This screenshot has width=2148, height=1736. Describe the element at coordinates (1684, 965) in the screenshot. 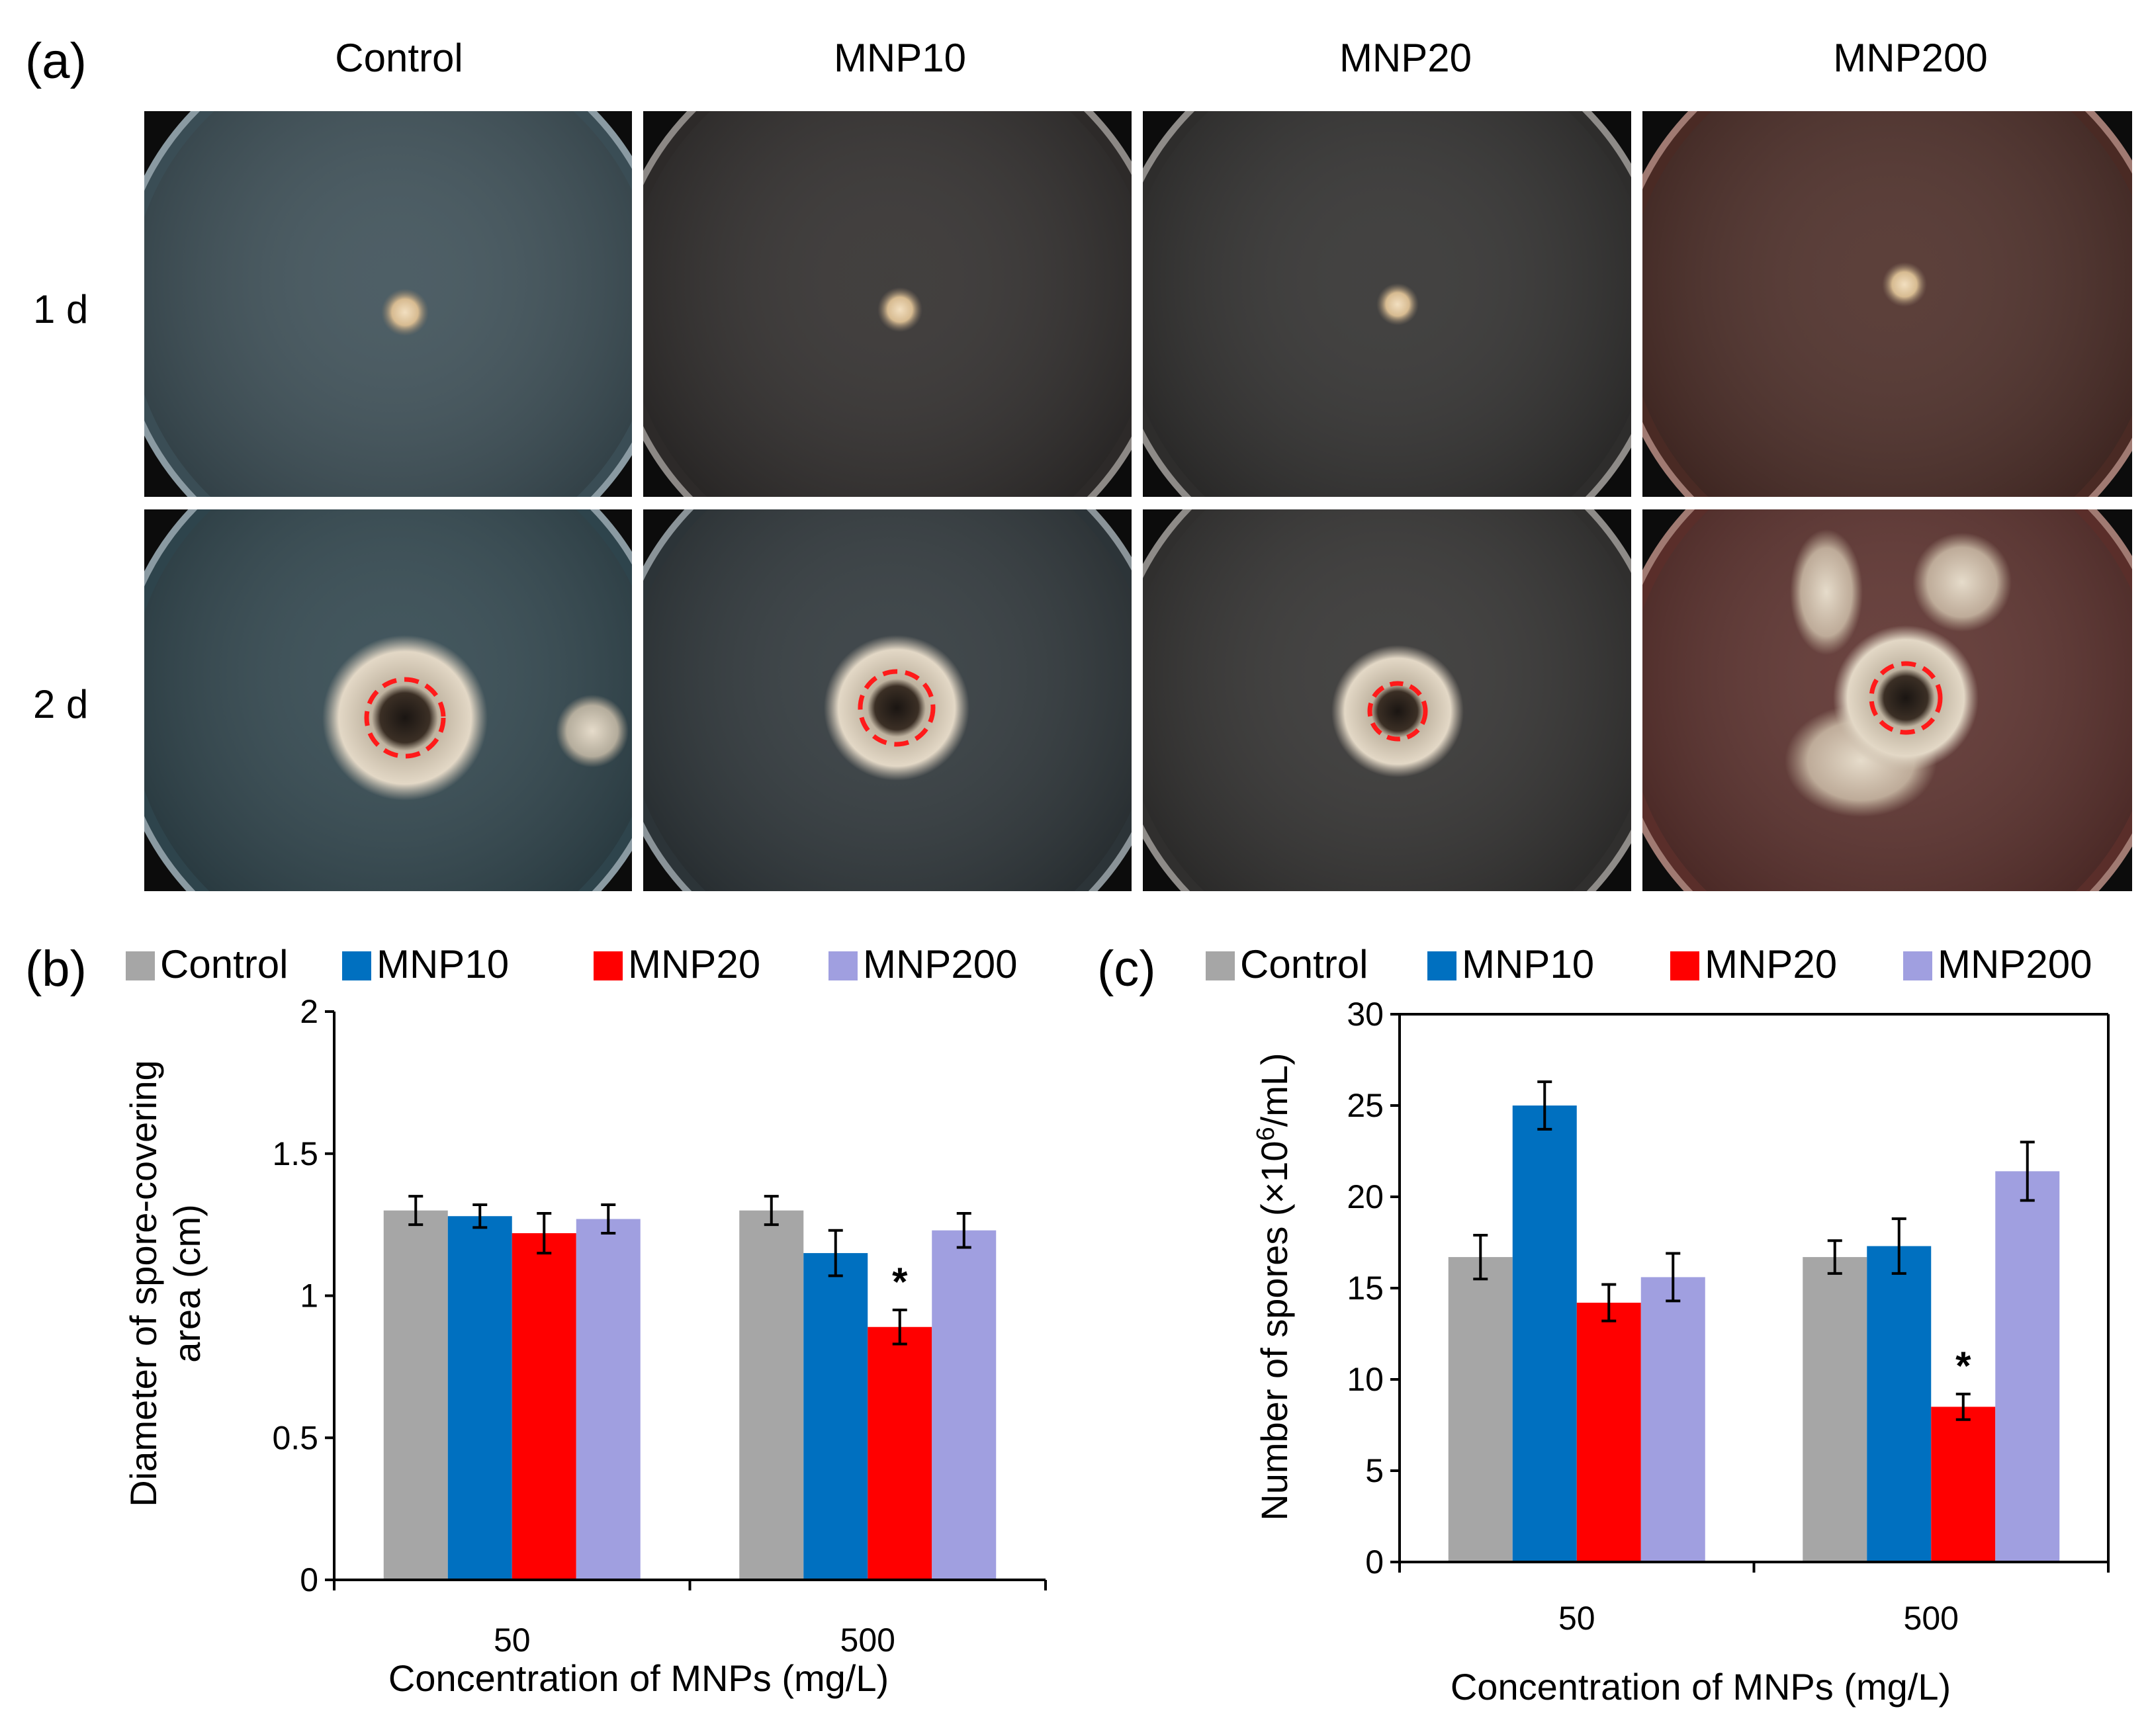

I see `chart-c-legend-swatch-mnp20` at that location.